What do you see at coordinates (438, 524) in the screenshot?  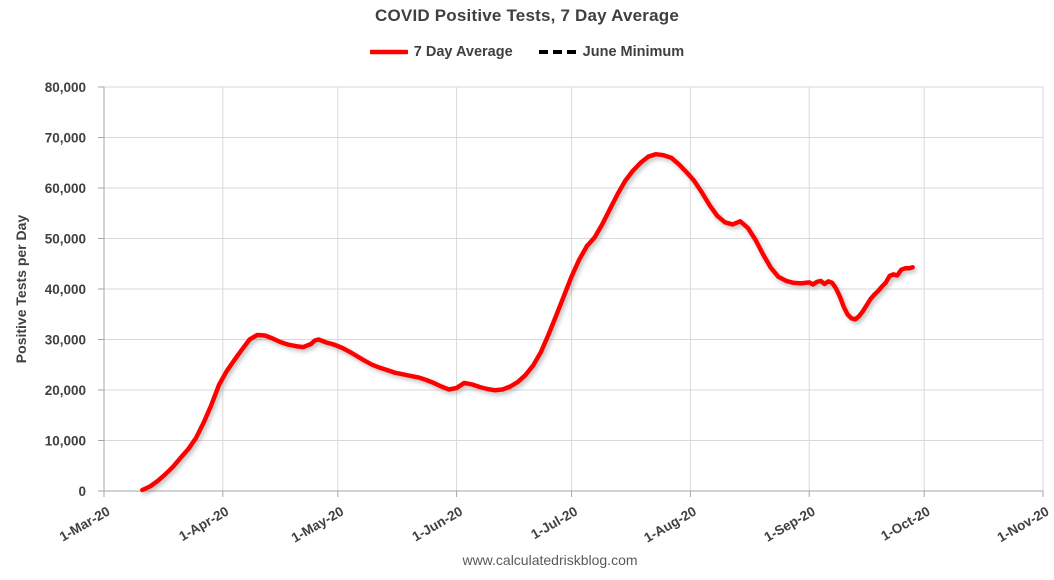 I see `x-tick-label: 1-Jun-20` at bounding box center [438, 524].